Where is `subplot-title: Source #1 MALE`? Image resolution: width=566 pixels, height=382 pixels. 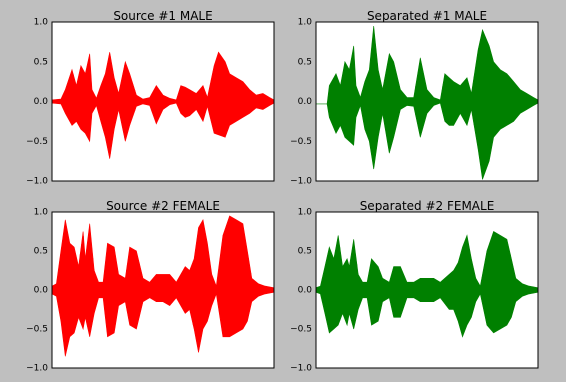
subplot-title: Source #1 MALE is located at coordinates (162, 16).